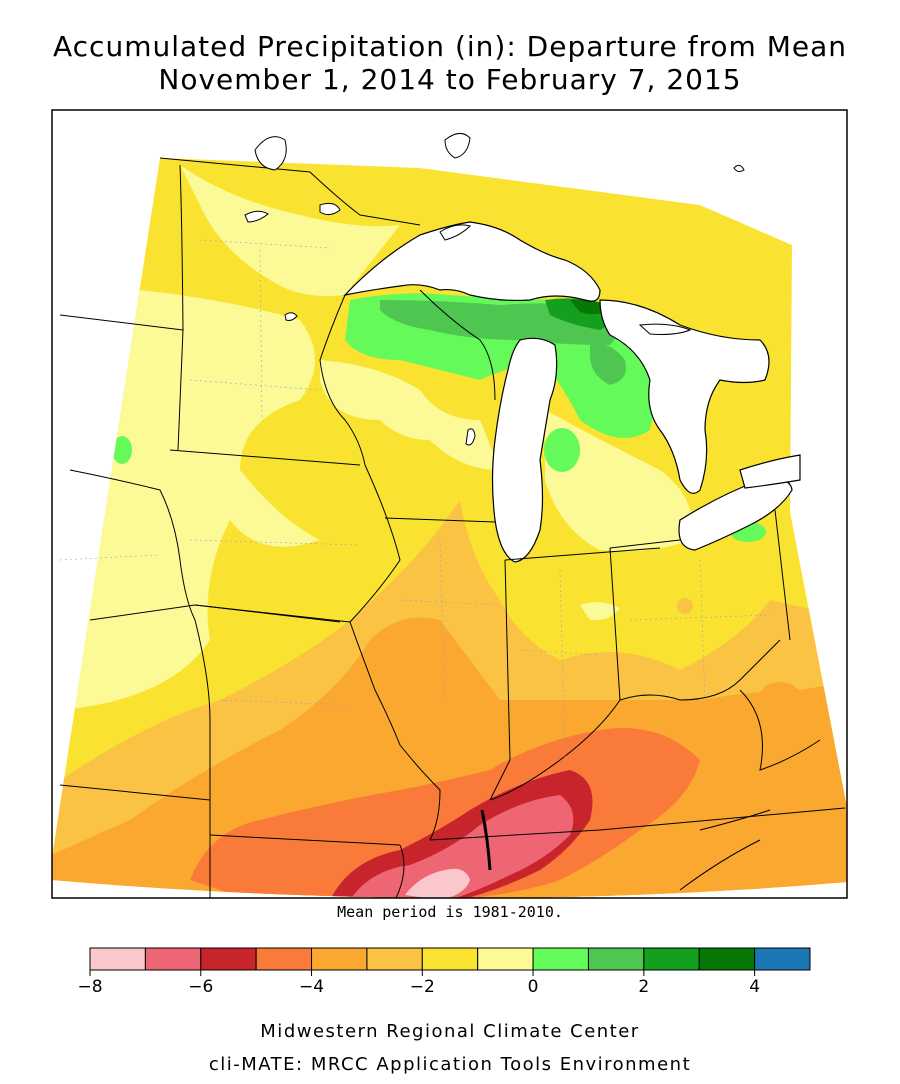  I want to click on island-lake-of-woods, so click(270, 153).